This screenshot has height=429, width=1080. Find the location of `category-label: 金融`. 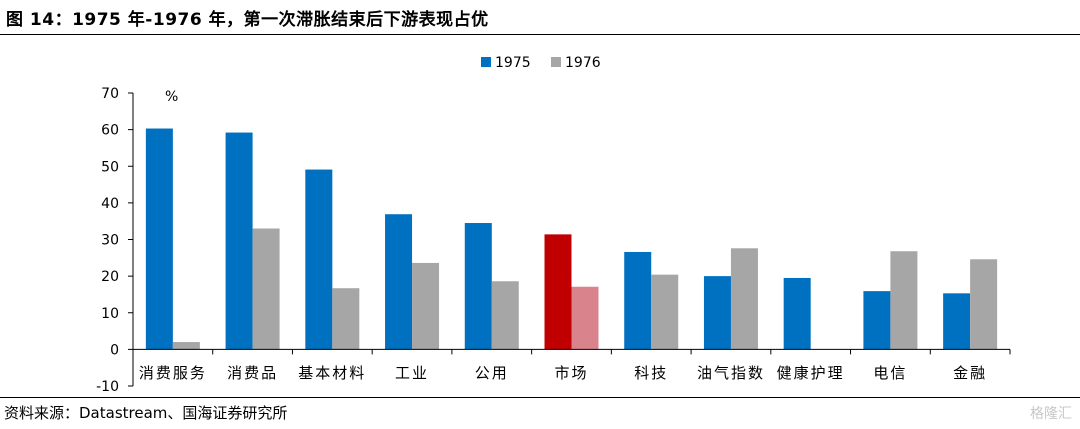

category-label: 金融 is located at coordinates (970, 373).